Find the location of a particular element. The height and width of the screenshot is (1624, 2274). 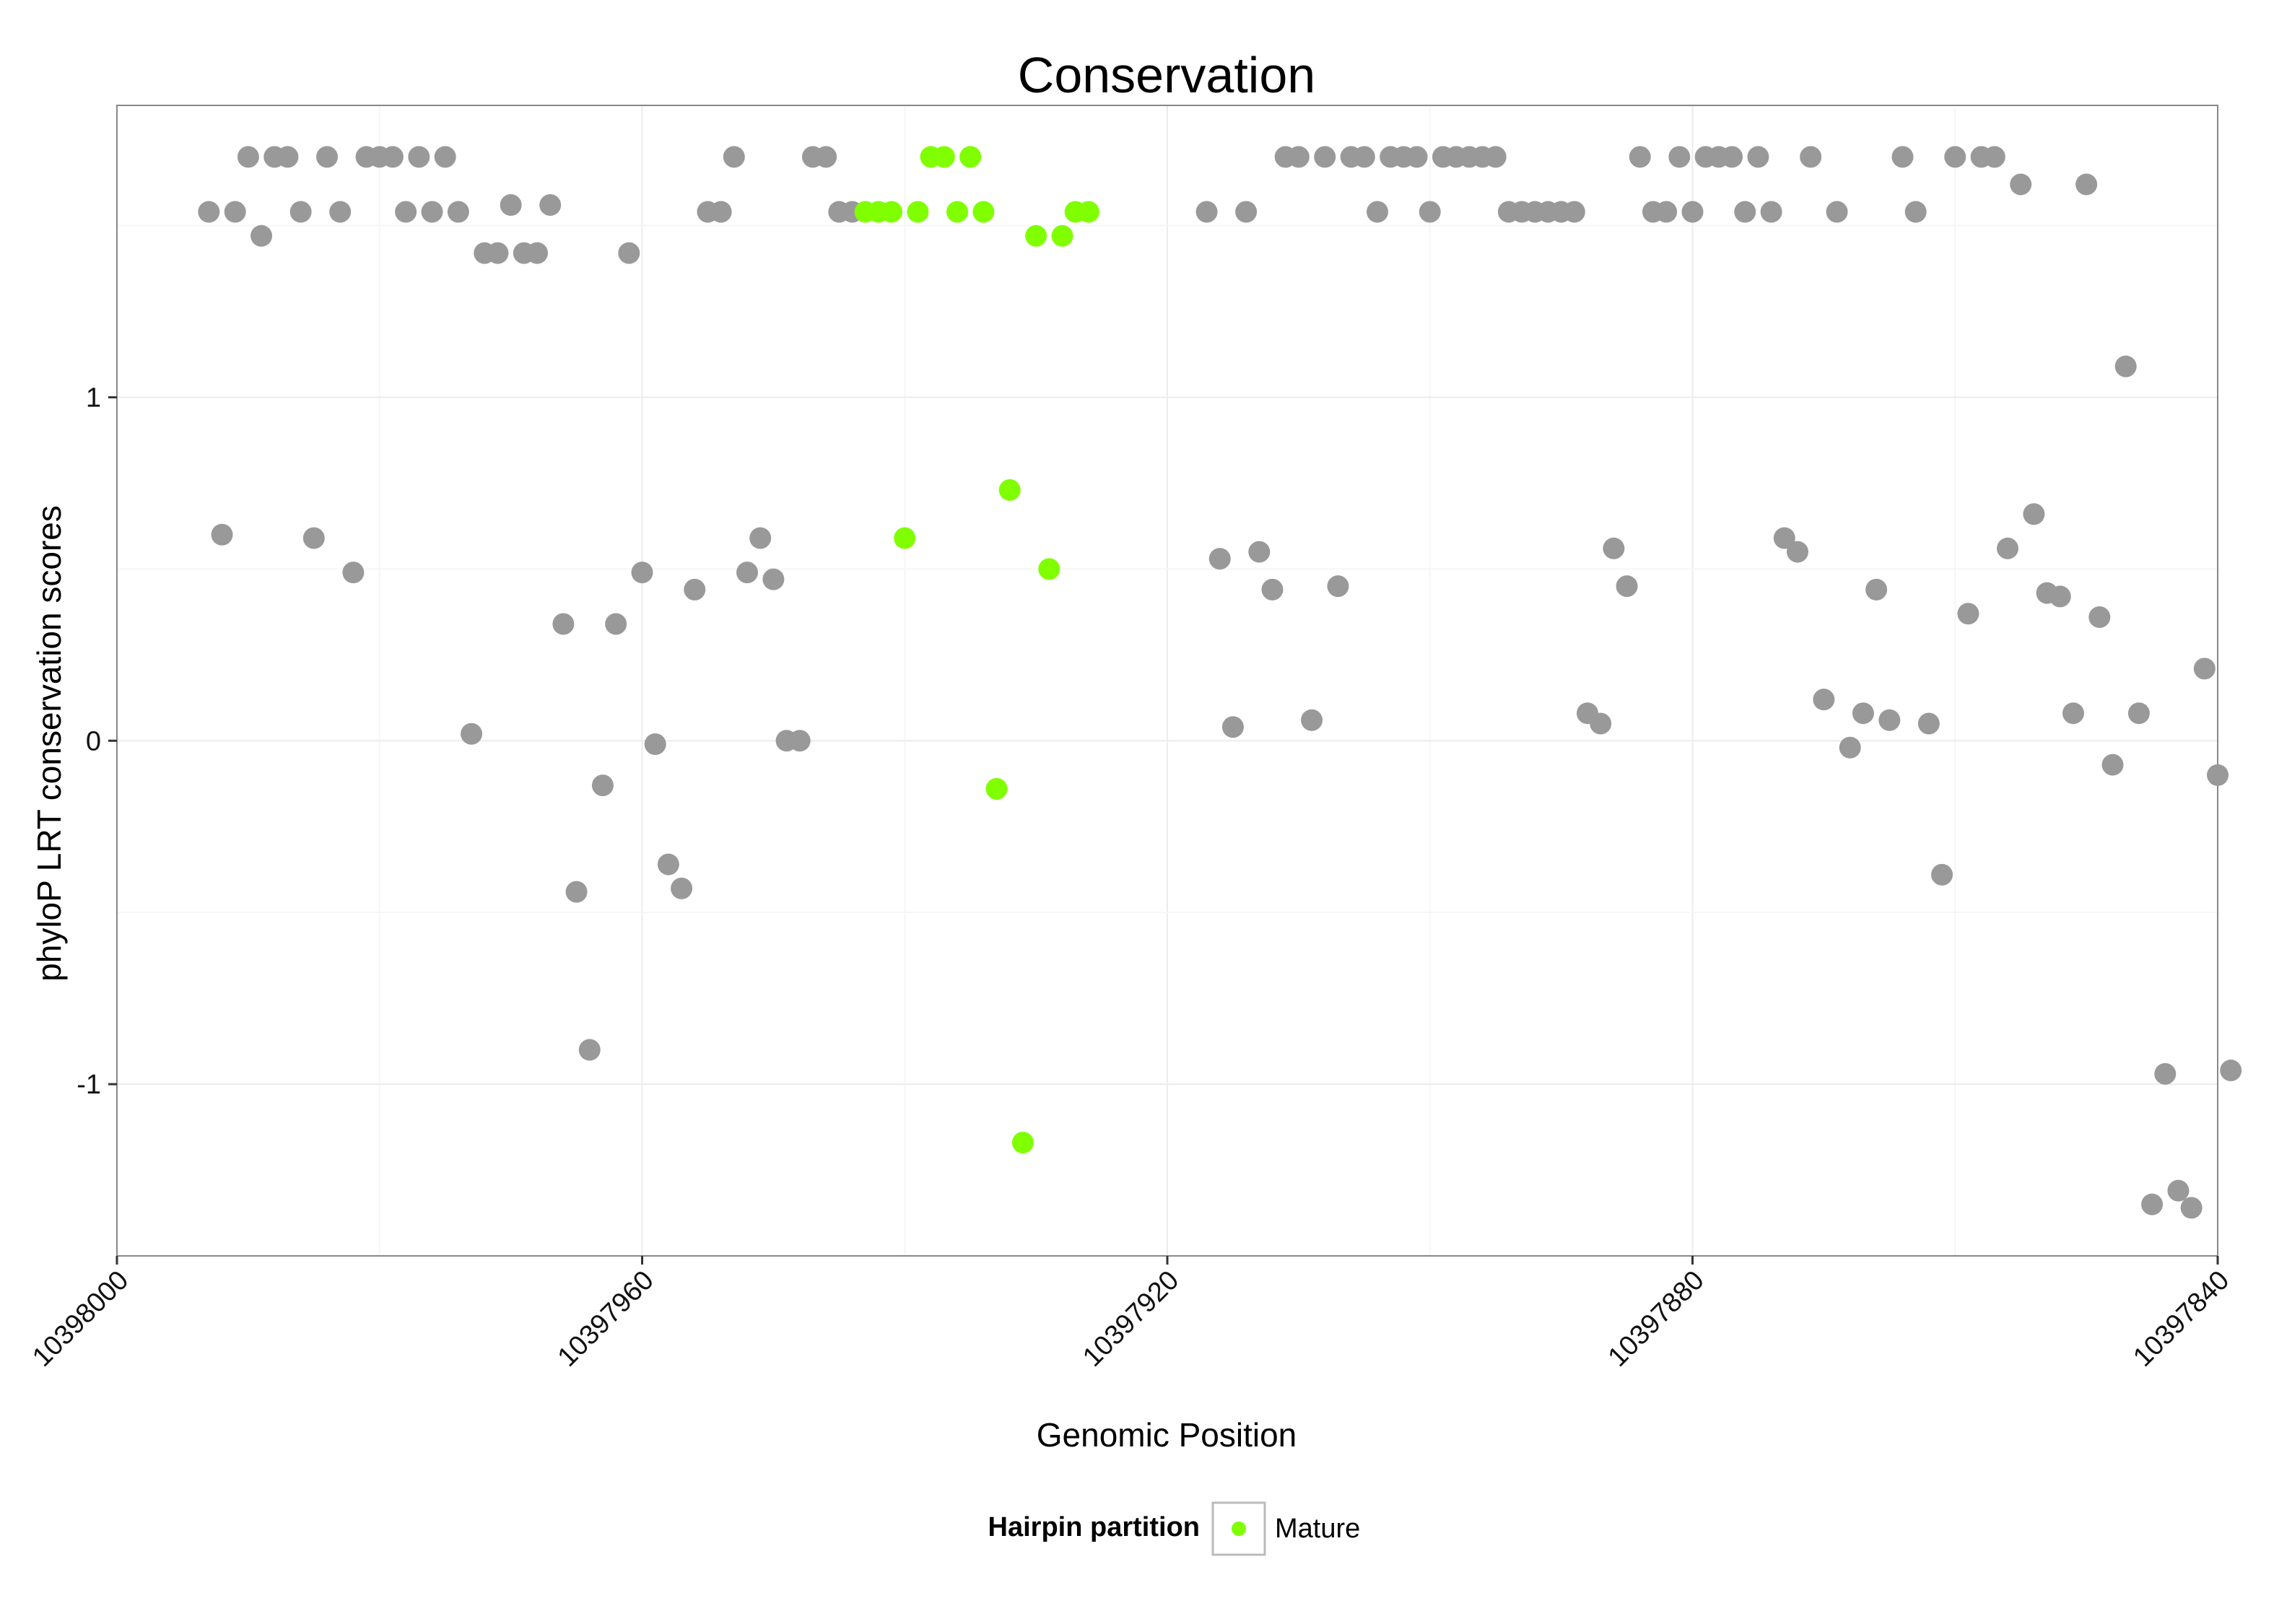

legend-swatch-mature is located at coordinates (1239, 1529).